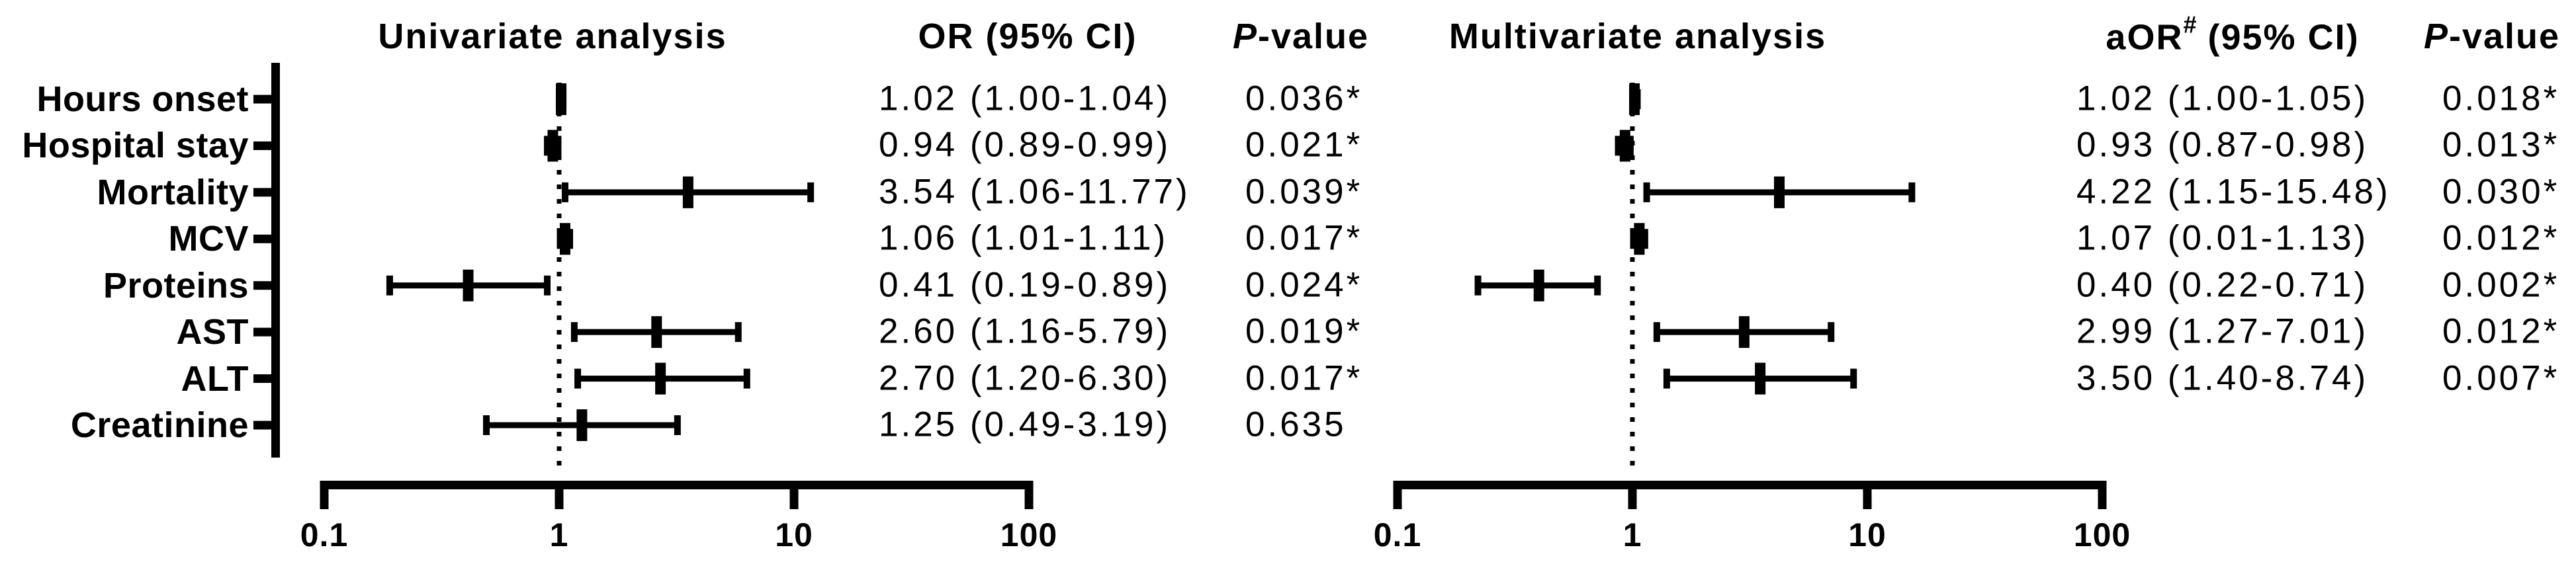 The width and height of the screenshot is (2576, 568). What do you see at coordinates (215, 378) in the screenshot?
I see `row-label-alt: ALT` at bounding box center [215, 378].